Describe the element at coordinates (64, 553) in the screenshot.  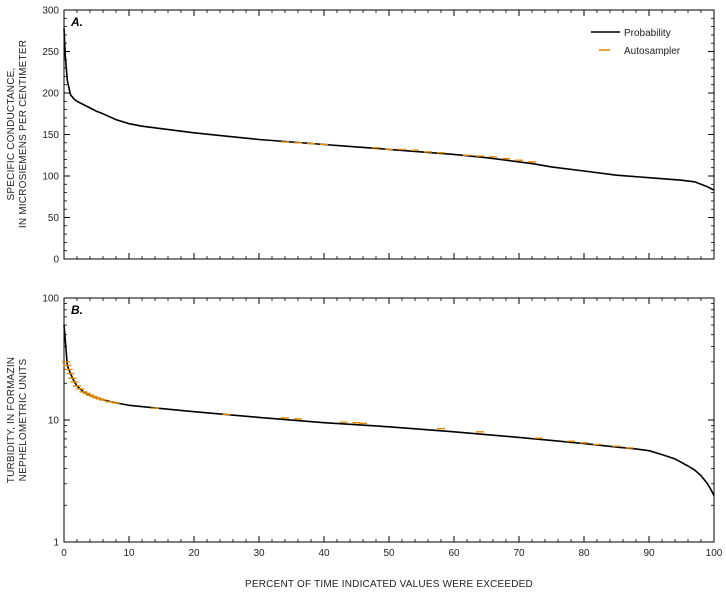
I see `panel-b-x-tick-label: 0` at that location.